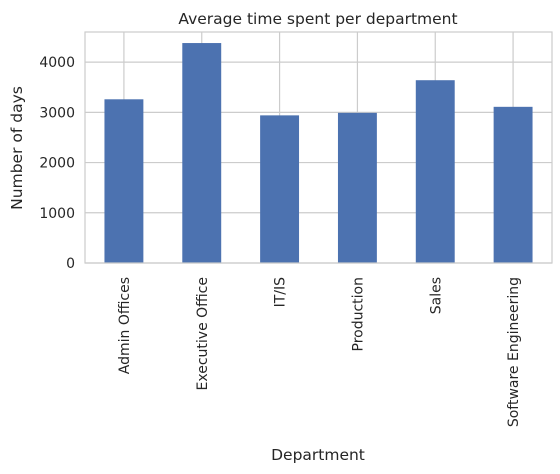 This screenshot has width=560, height=474. What do you see at coordinates (57, 63) in the screenshot?
I see `y-tick-label: 4000` at bounding box center [57, 63].